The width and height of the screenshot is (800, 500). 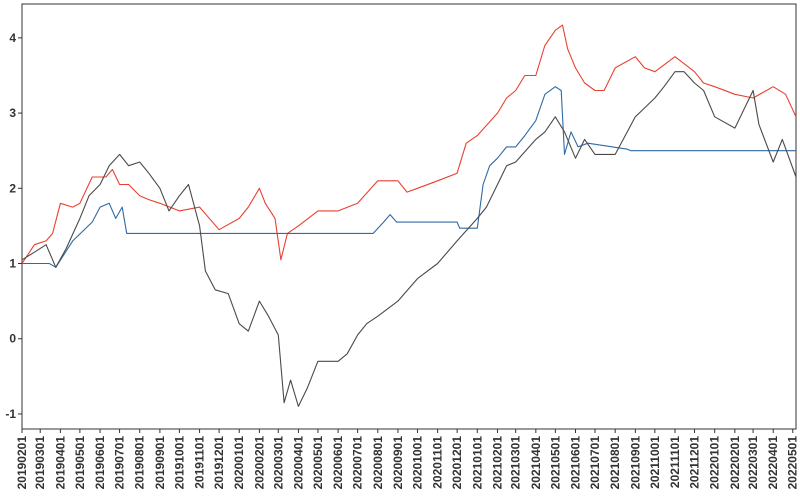 I want to click on x-tick-label: 20220101, so click(x=715, y=463).